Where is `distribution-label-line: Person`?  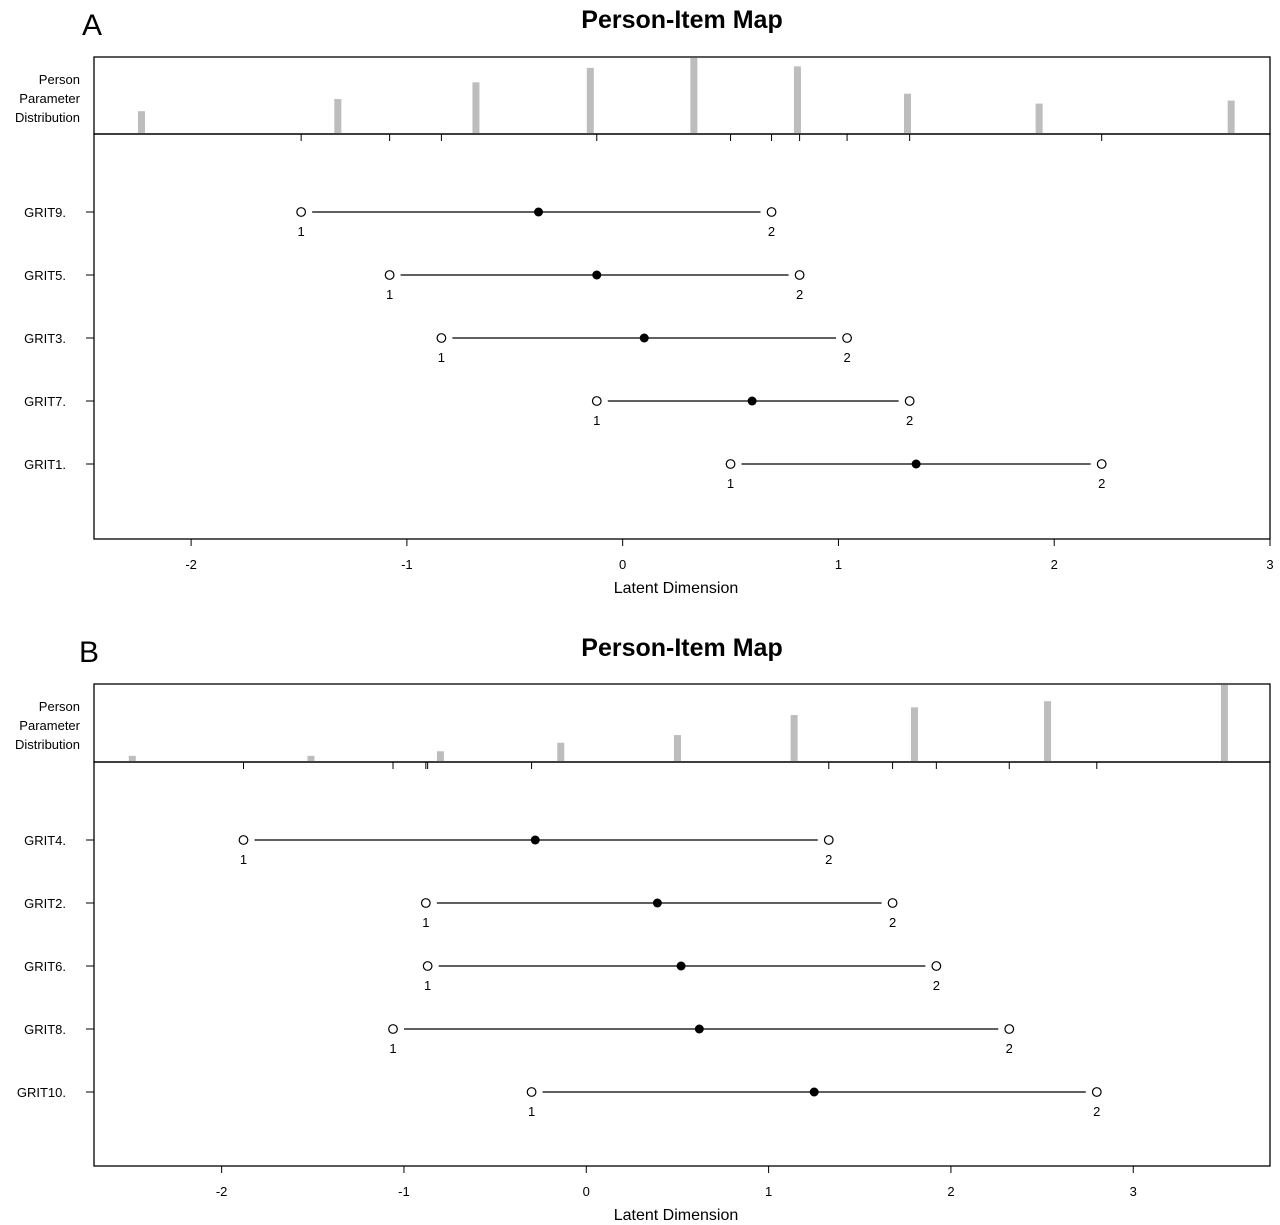 distribution-label-line: Person is located at coordinates (59, 79).